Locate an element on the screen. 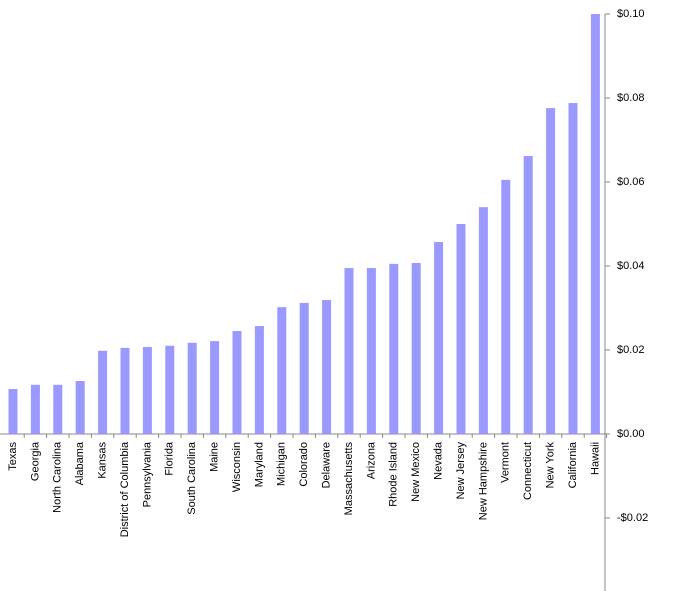 This screenshot has height=591, width=684. x-tick-label: Hawaii is located at coordinates (595, 458).